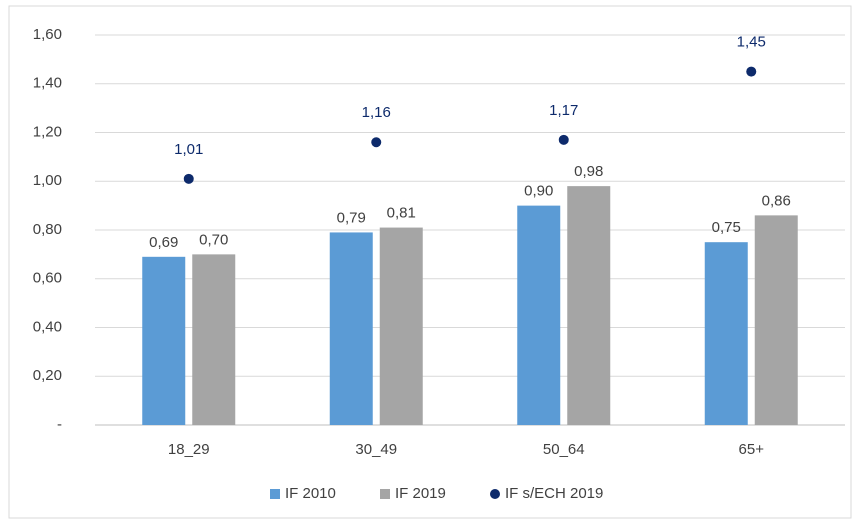 This screenshot has width=860, height=530. Describe the element at coordinates (420, 493) in the screenshot. I see `legend-label: IF 2019` at that location.